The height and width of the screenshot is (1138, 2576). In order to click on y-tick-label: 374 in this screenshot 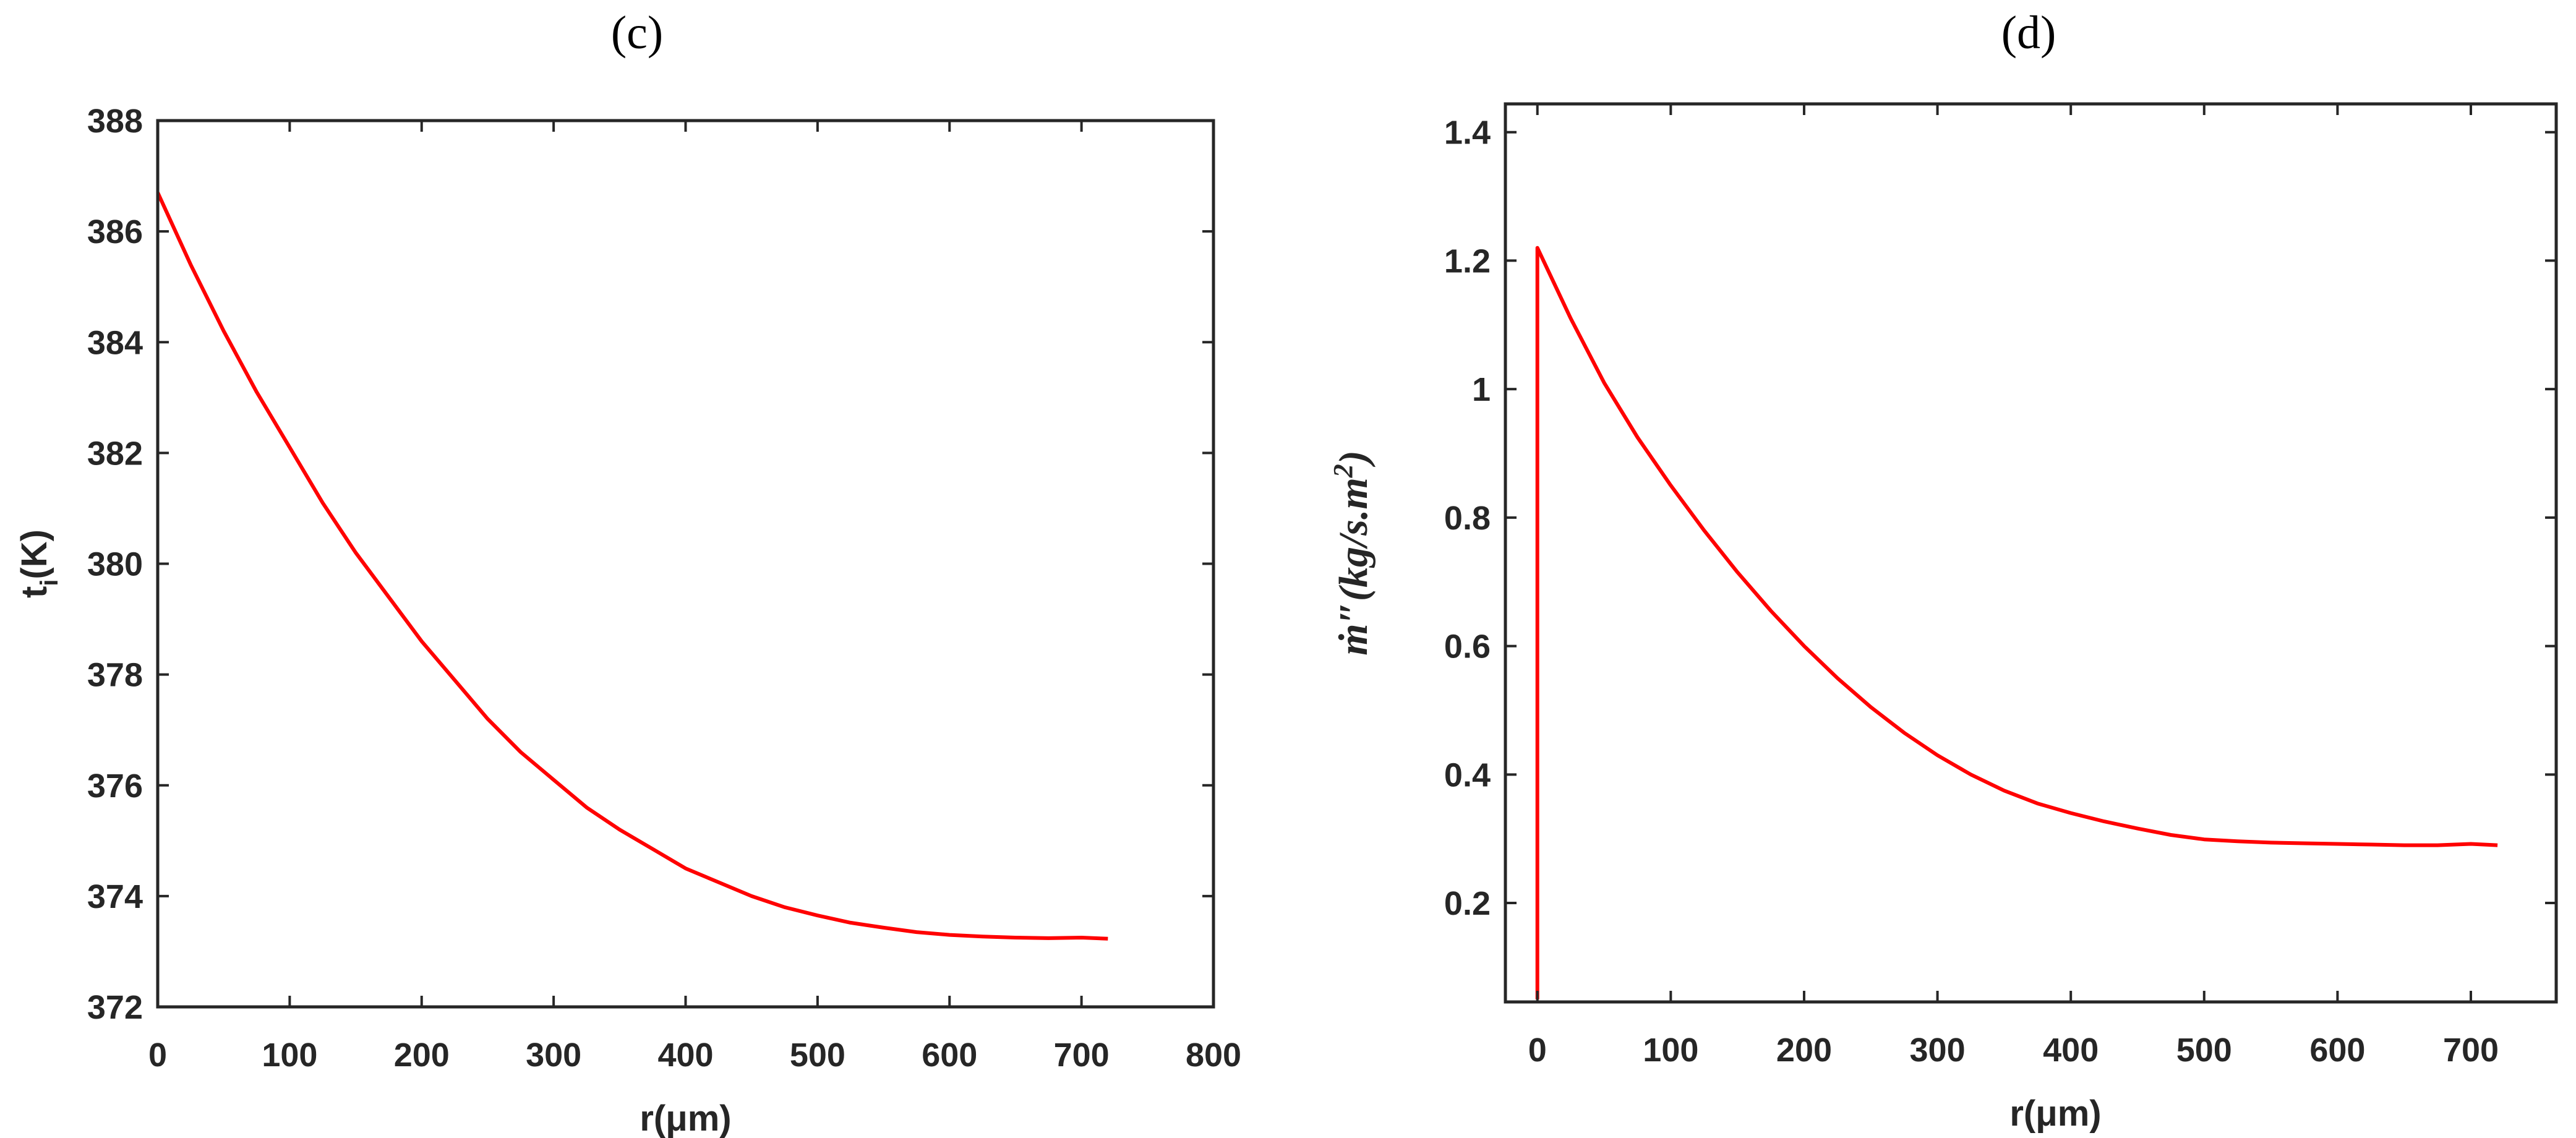, I will do `click(115, 897)`.